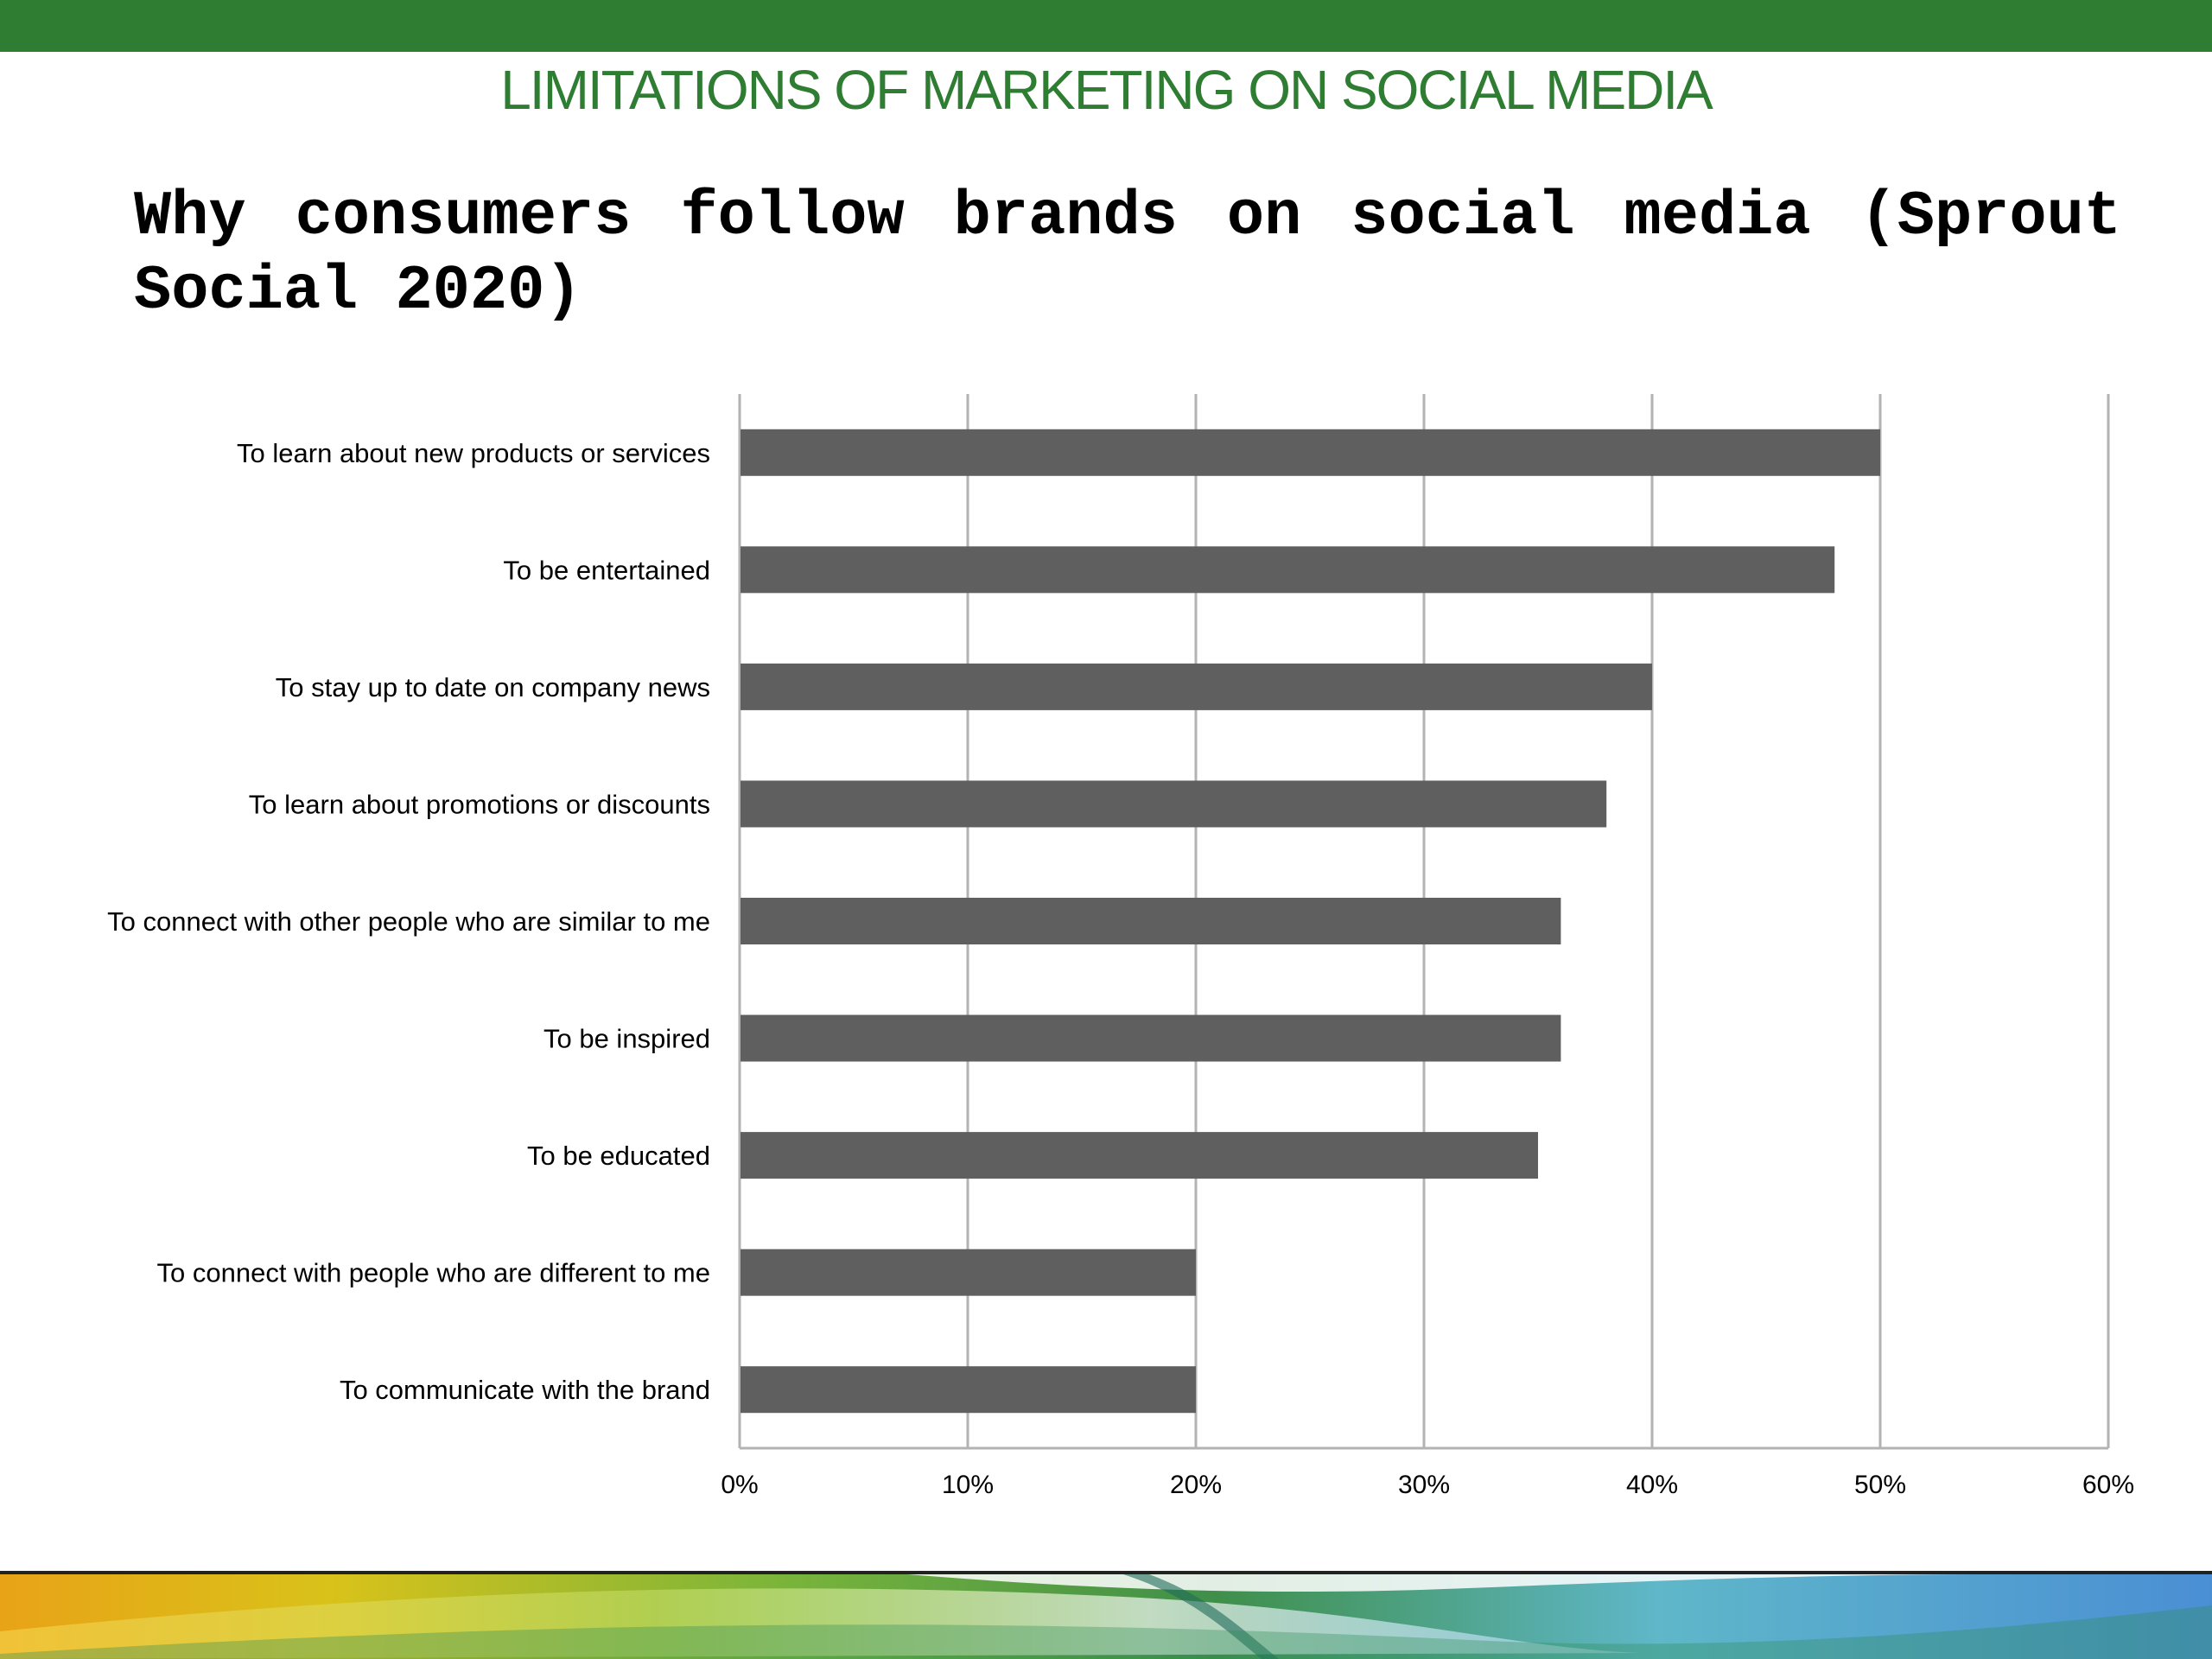 This screenshot has width=2212, height=1659. Describe the element at coordinates (525, 1390) in the screenshot. I see `category-label: To communicate with the brand` at that location.